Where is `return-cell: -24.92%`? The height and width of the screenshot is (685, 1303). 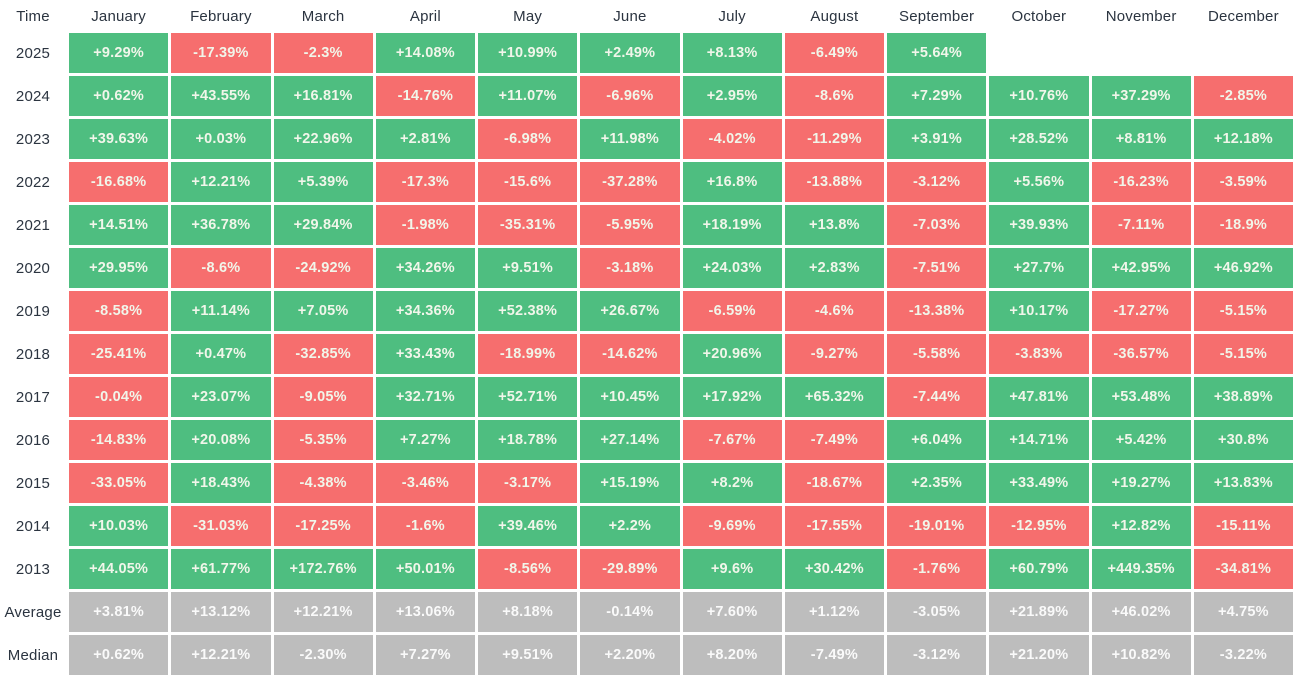 return-cell: -24.92% is located at coordinates (323, 268).